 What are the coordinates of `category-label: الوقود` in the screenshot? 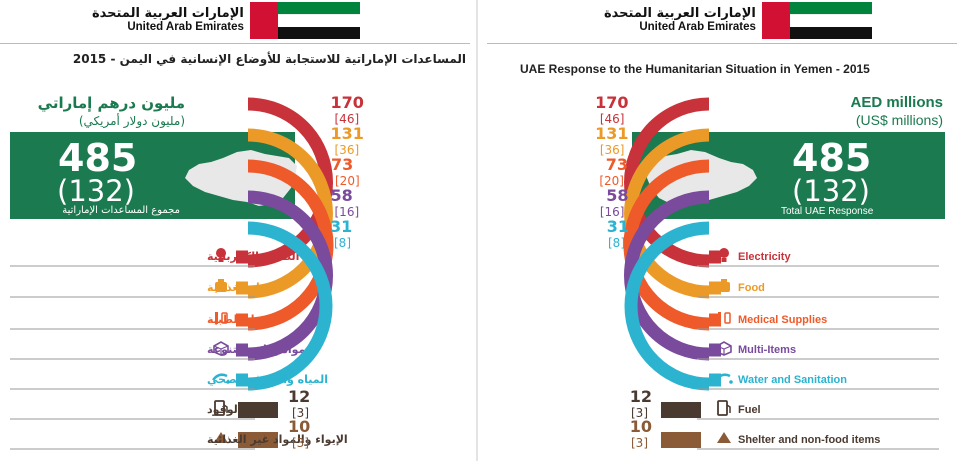 It's located at (224, 409).